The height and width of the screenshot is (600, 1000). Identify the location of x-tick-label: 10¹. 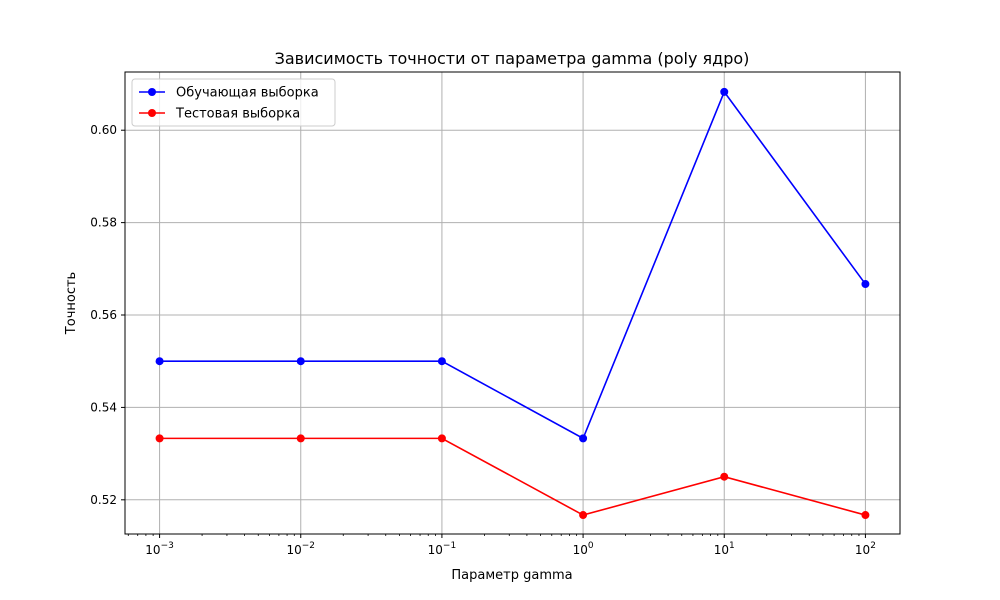
(724, 549).